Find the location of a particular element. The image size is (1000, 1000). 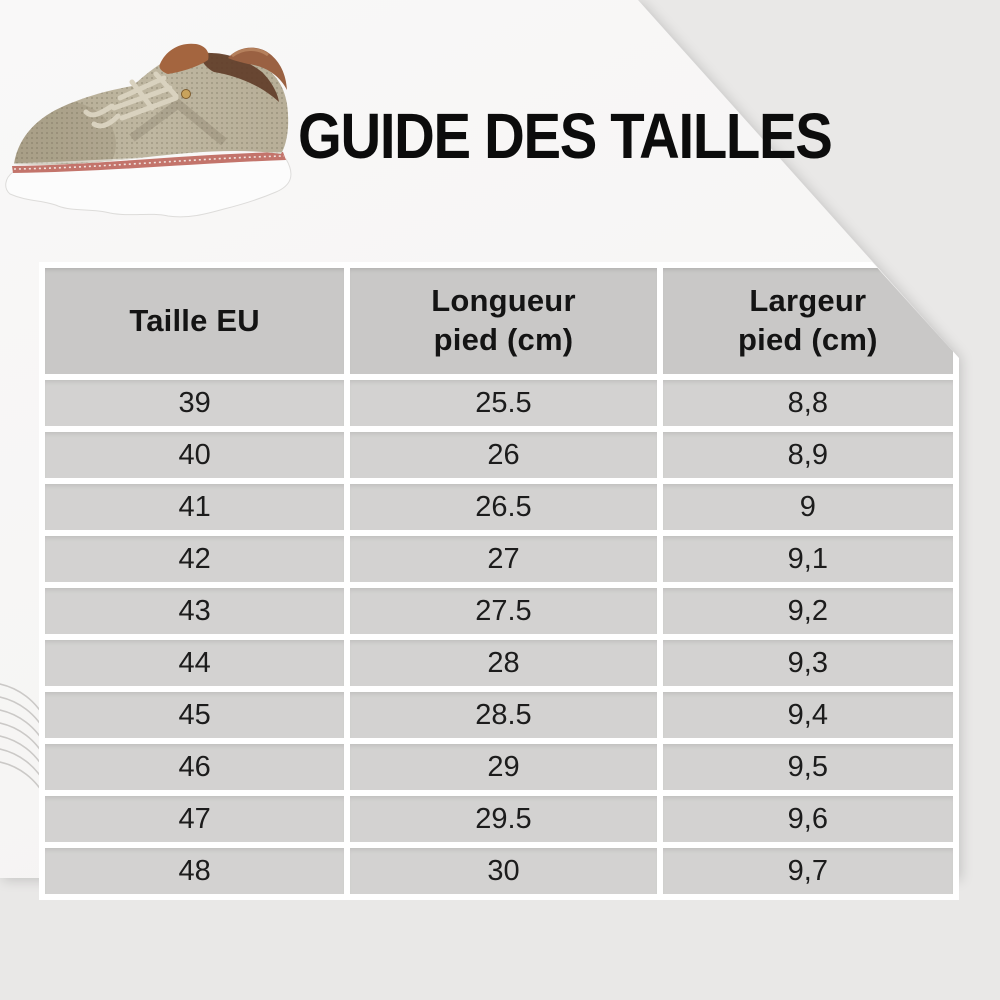

table-row: 46 29 9,5 is located at coordinates (499, 767).